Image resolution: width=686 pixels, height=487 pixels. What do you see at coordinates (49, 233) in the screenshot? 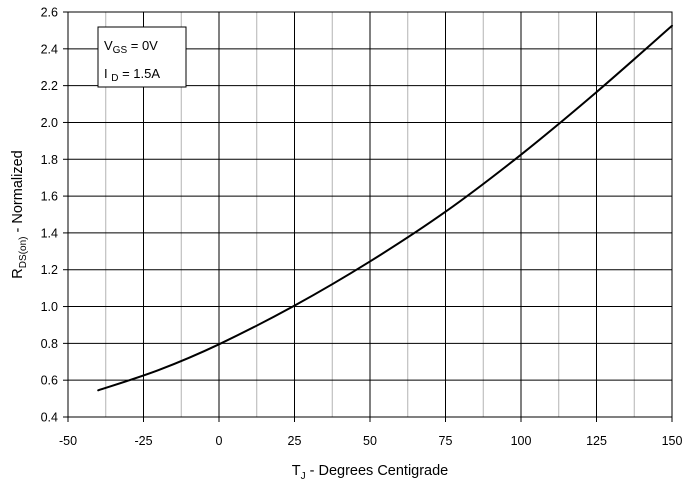
I see `y-tick-label: 1.4` at bounding box center [49, 233].